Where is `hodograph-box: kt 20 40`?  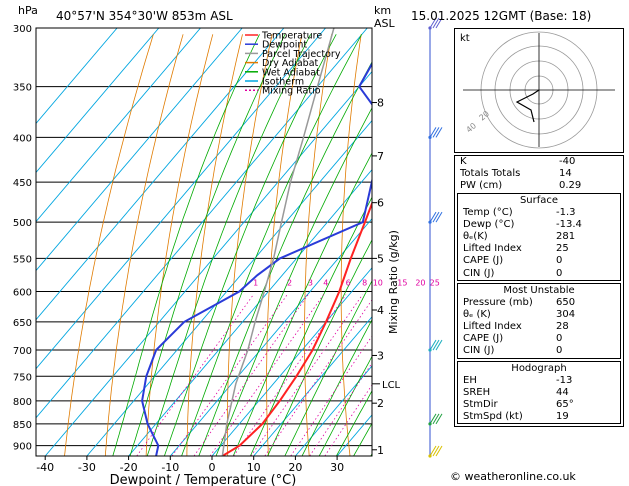 hodograph-box: kt 20 40 is located at coordinates (539, 90).